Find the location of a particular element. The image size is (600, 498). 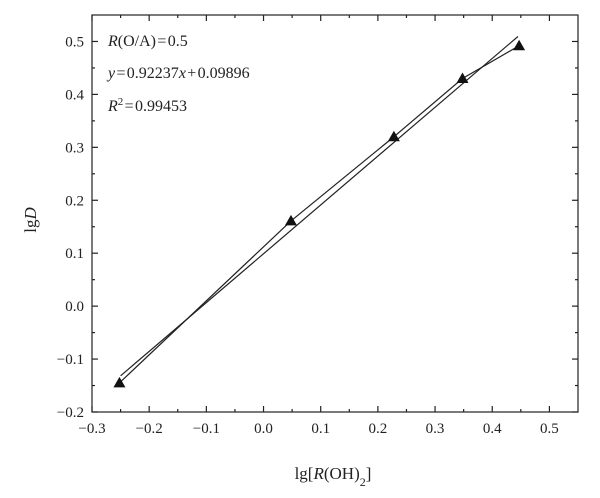

x-tick-label: 0.4 is located at coordinates (492, 429).